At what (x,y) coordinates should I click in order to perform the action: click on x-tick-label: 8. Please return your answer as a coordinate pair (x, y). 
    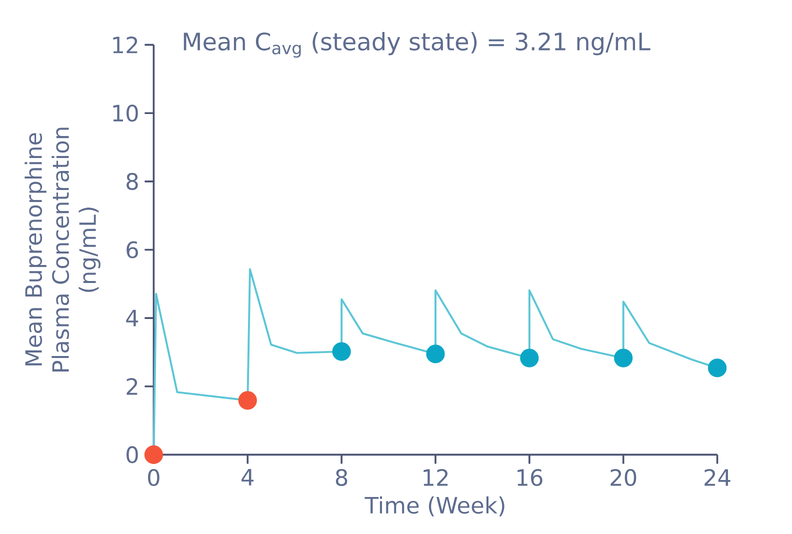
    Looking at the image, I should click on (342, 477).